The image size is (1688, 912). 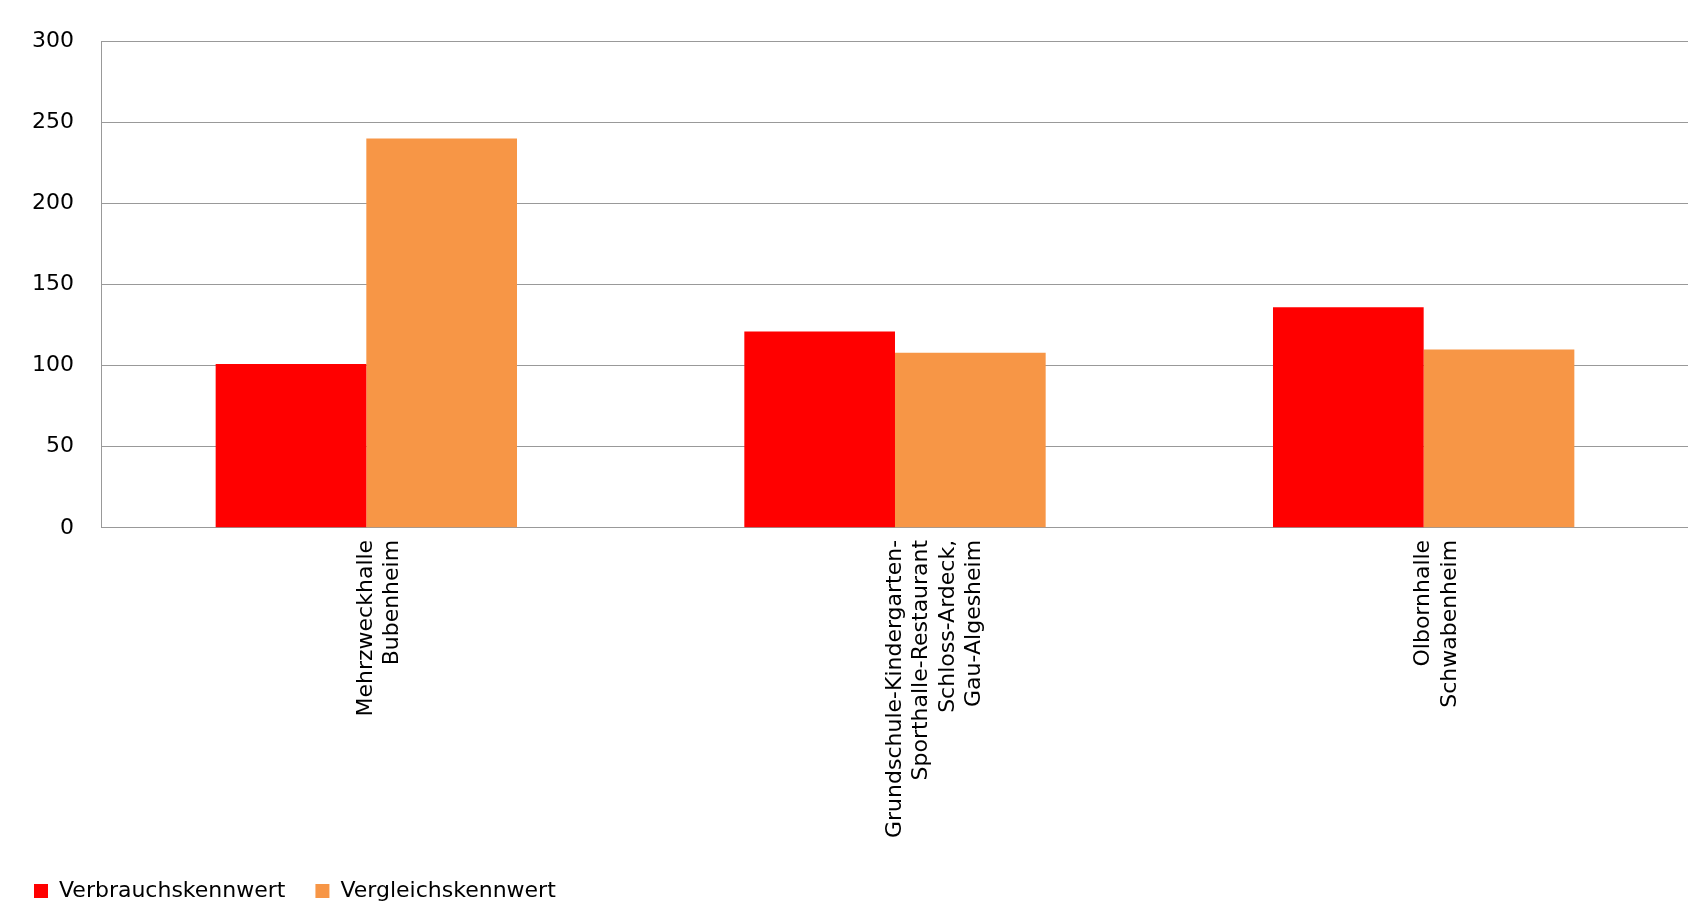 I want to click on y-tick-label: 150, so click(x=52, y=283).